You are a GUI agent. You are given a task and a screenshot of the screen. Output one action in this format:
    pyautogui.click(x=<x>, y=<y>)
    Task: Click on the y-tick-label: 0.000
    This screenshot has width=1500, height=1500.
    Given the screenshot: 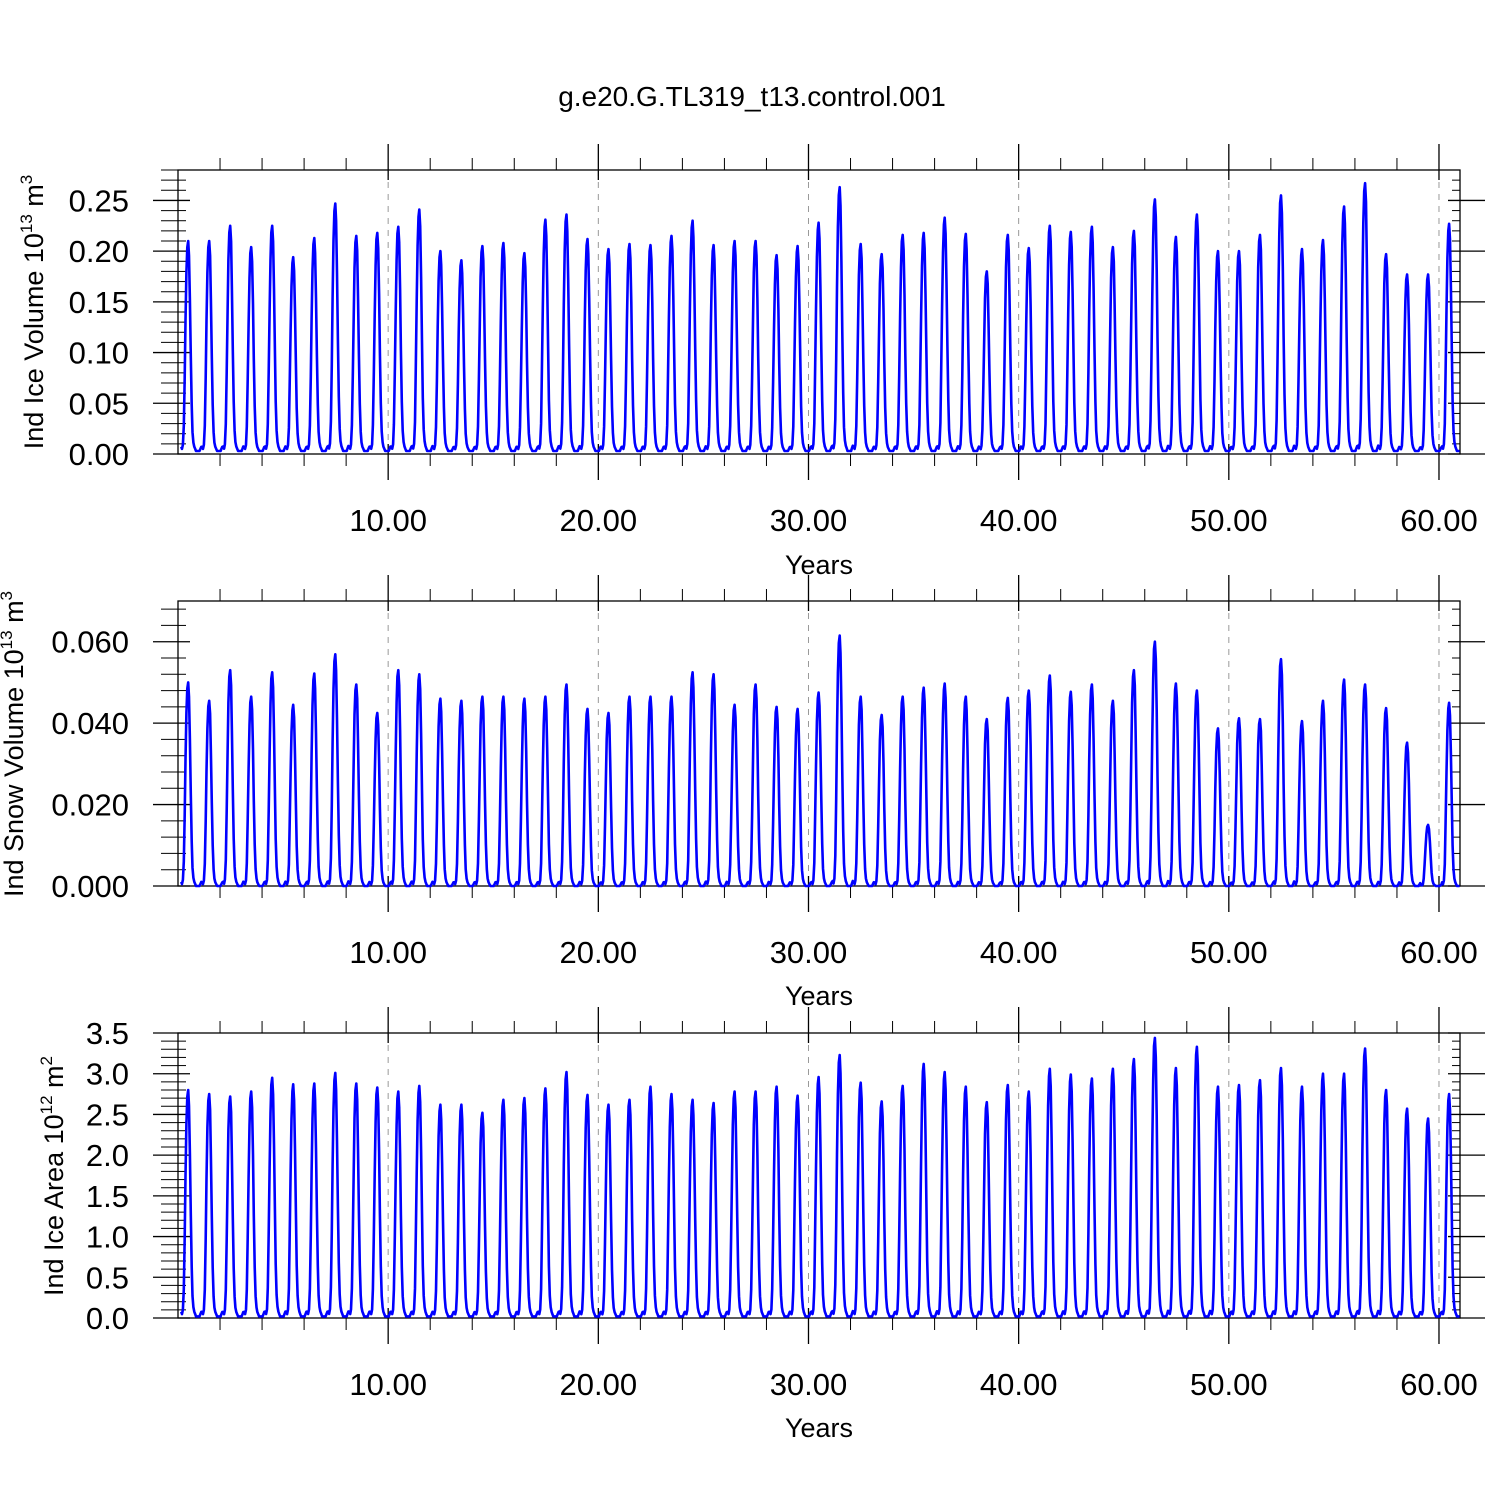 What is the action you would take?
    pyautogui.click(x=90, y=886)
    